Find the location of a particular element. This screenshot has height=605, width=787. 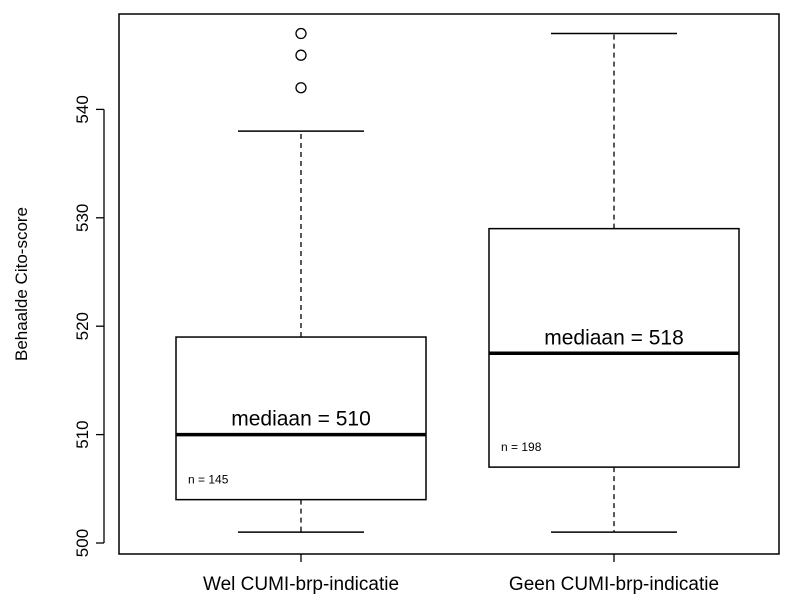

y-axis: 500 510 520 530 540 is located at coordinates (89, 326).